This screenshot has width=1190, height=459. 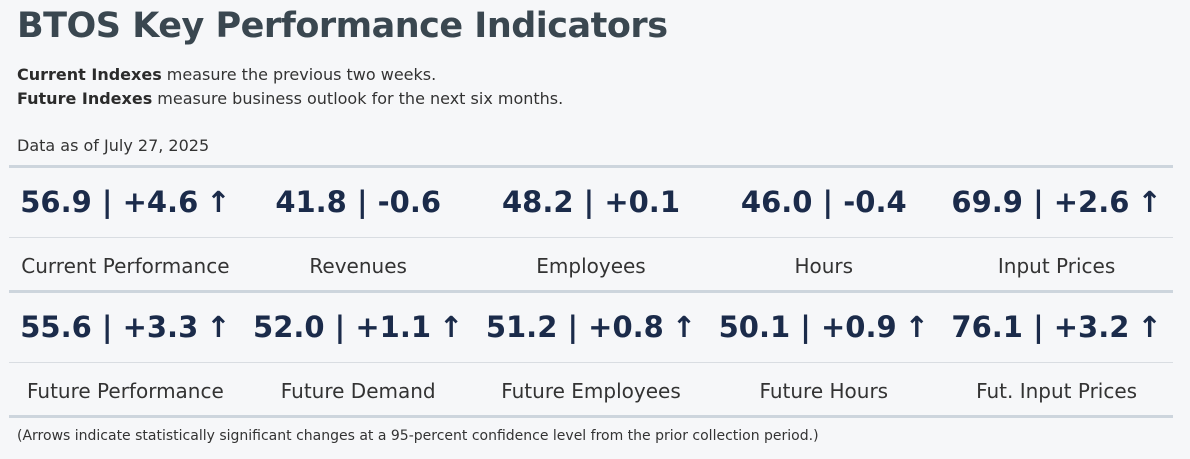 I want to click on kpi-label-input-prices: Input Prices, so click(x=1056, y=266).